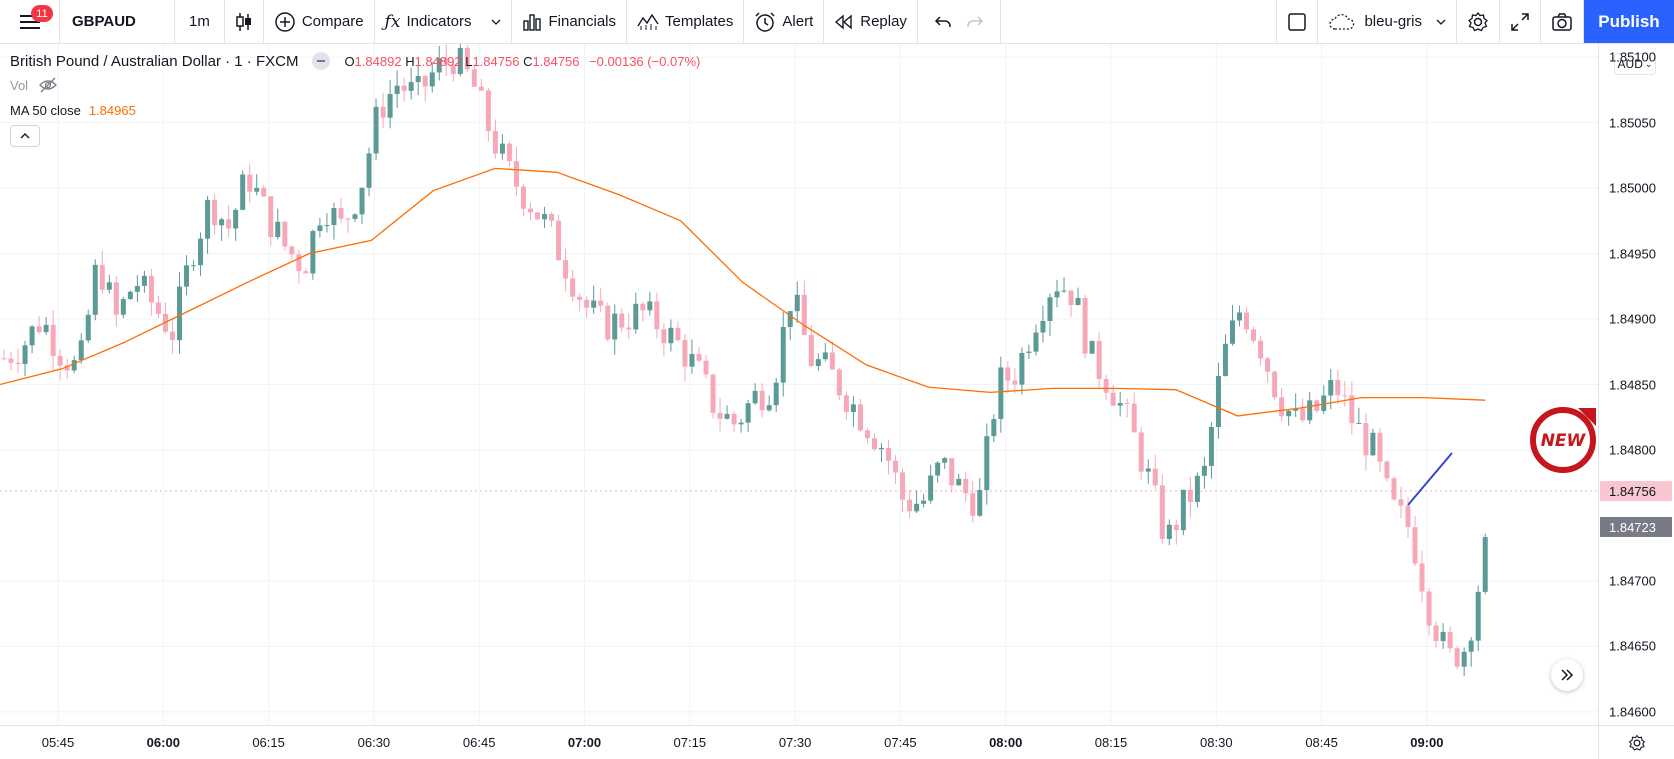 This screenshot has height=759, width=1674. What do you see at coordinates (1632, 188) in the screenshot?
I see `price-tick-label: 1.85000` at bounding box center [1632, 188].